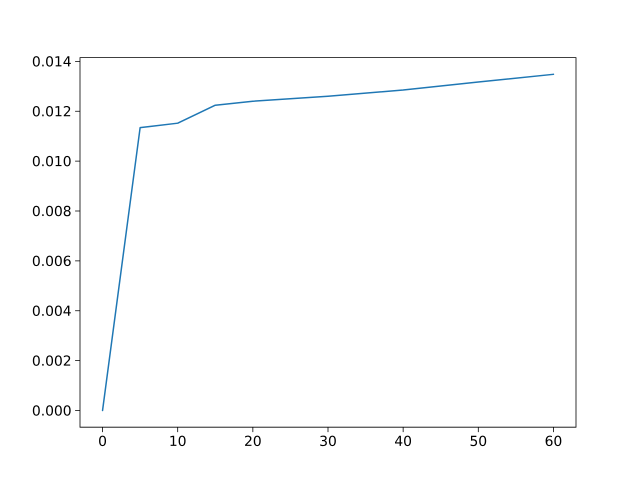 Image resolution: width=640 pixels, height=480 pixels. Describe the element at coordinates (51, 360) in the screenshot. I see `y-tick-label: 0.002` at that location.